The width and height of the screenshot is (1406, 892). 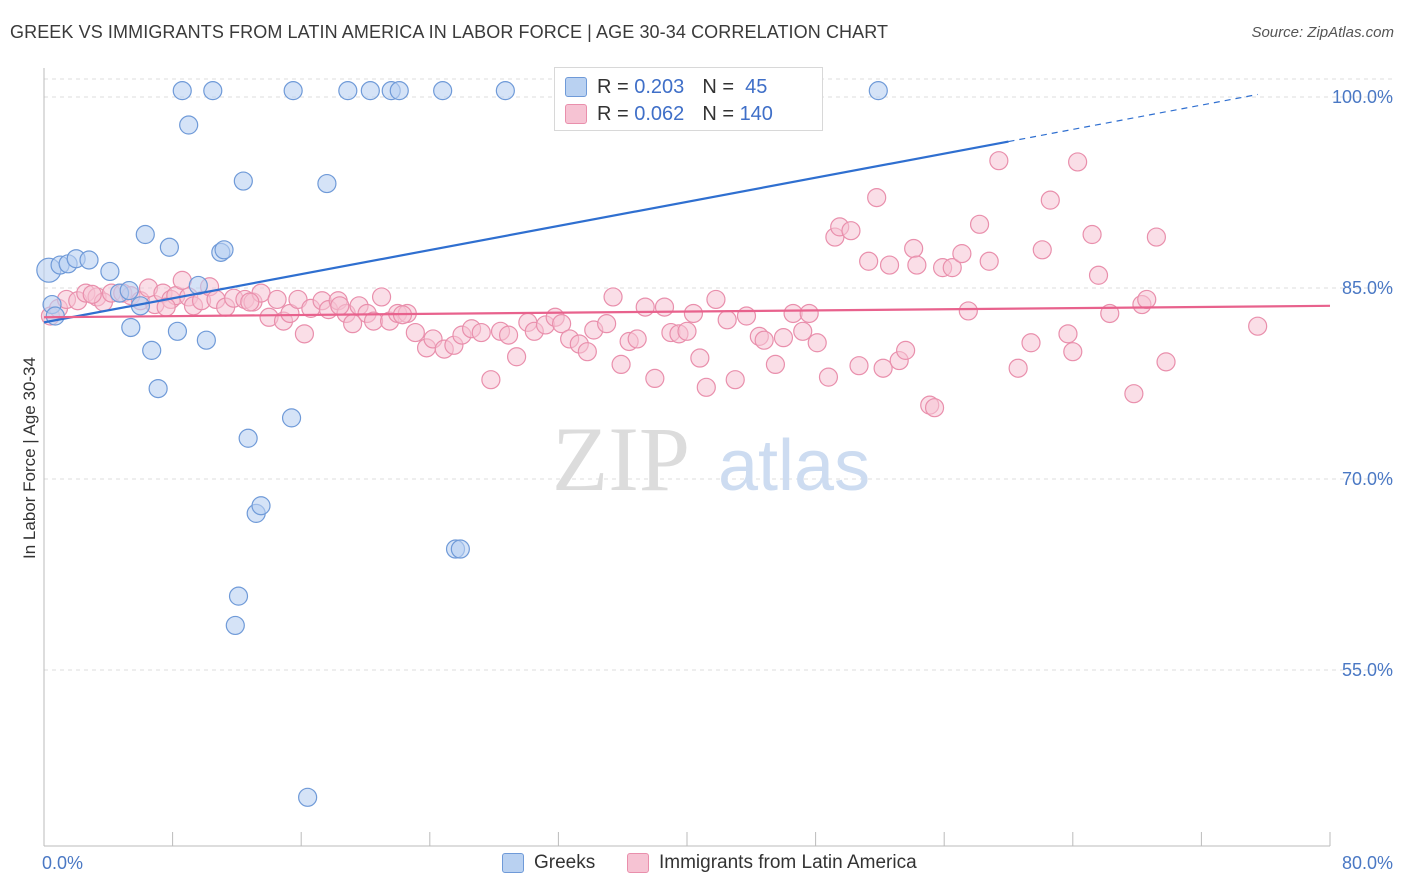 What do you see at coordinates (616, 113) in the screenshot?
I see `legend-r-label: R =` at bounding box center [616, 113].